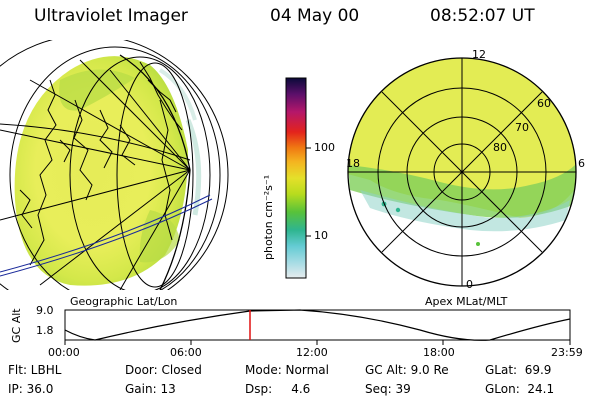 The image size is (600, 400). I want to click on orbit-track, so click(105, 233).